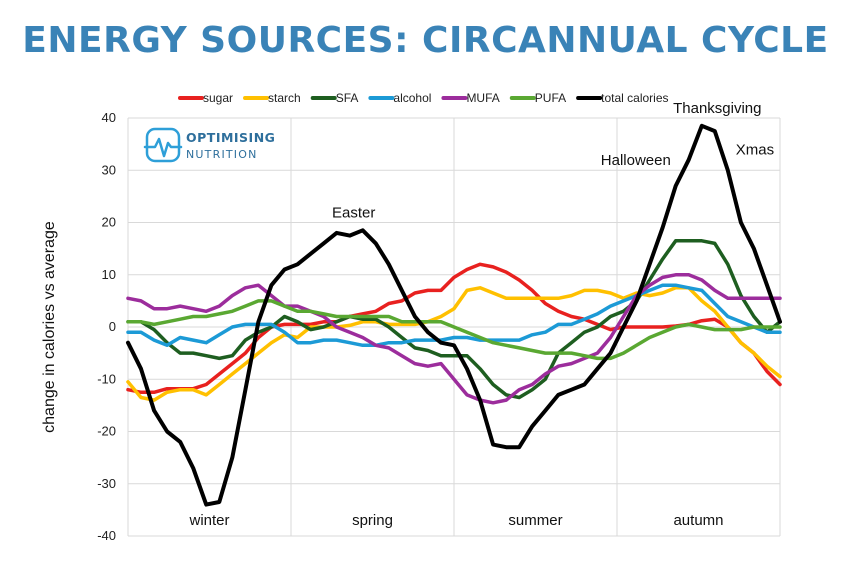 This screenshot has height=579, width=851. I want to click on legend-label: PUFA, so click(550, 98).